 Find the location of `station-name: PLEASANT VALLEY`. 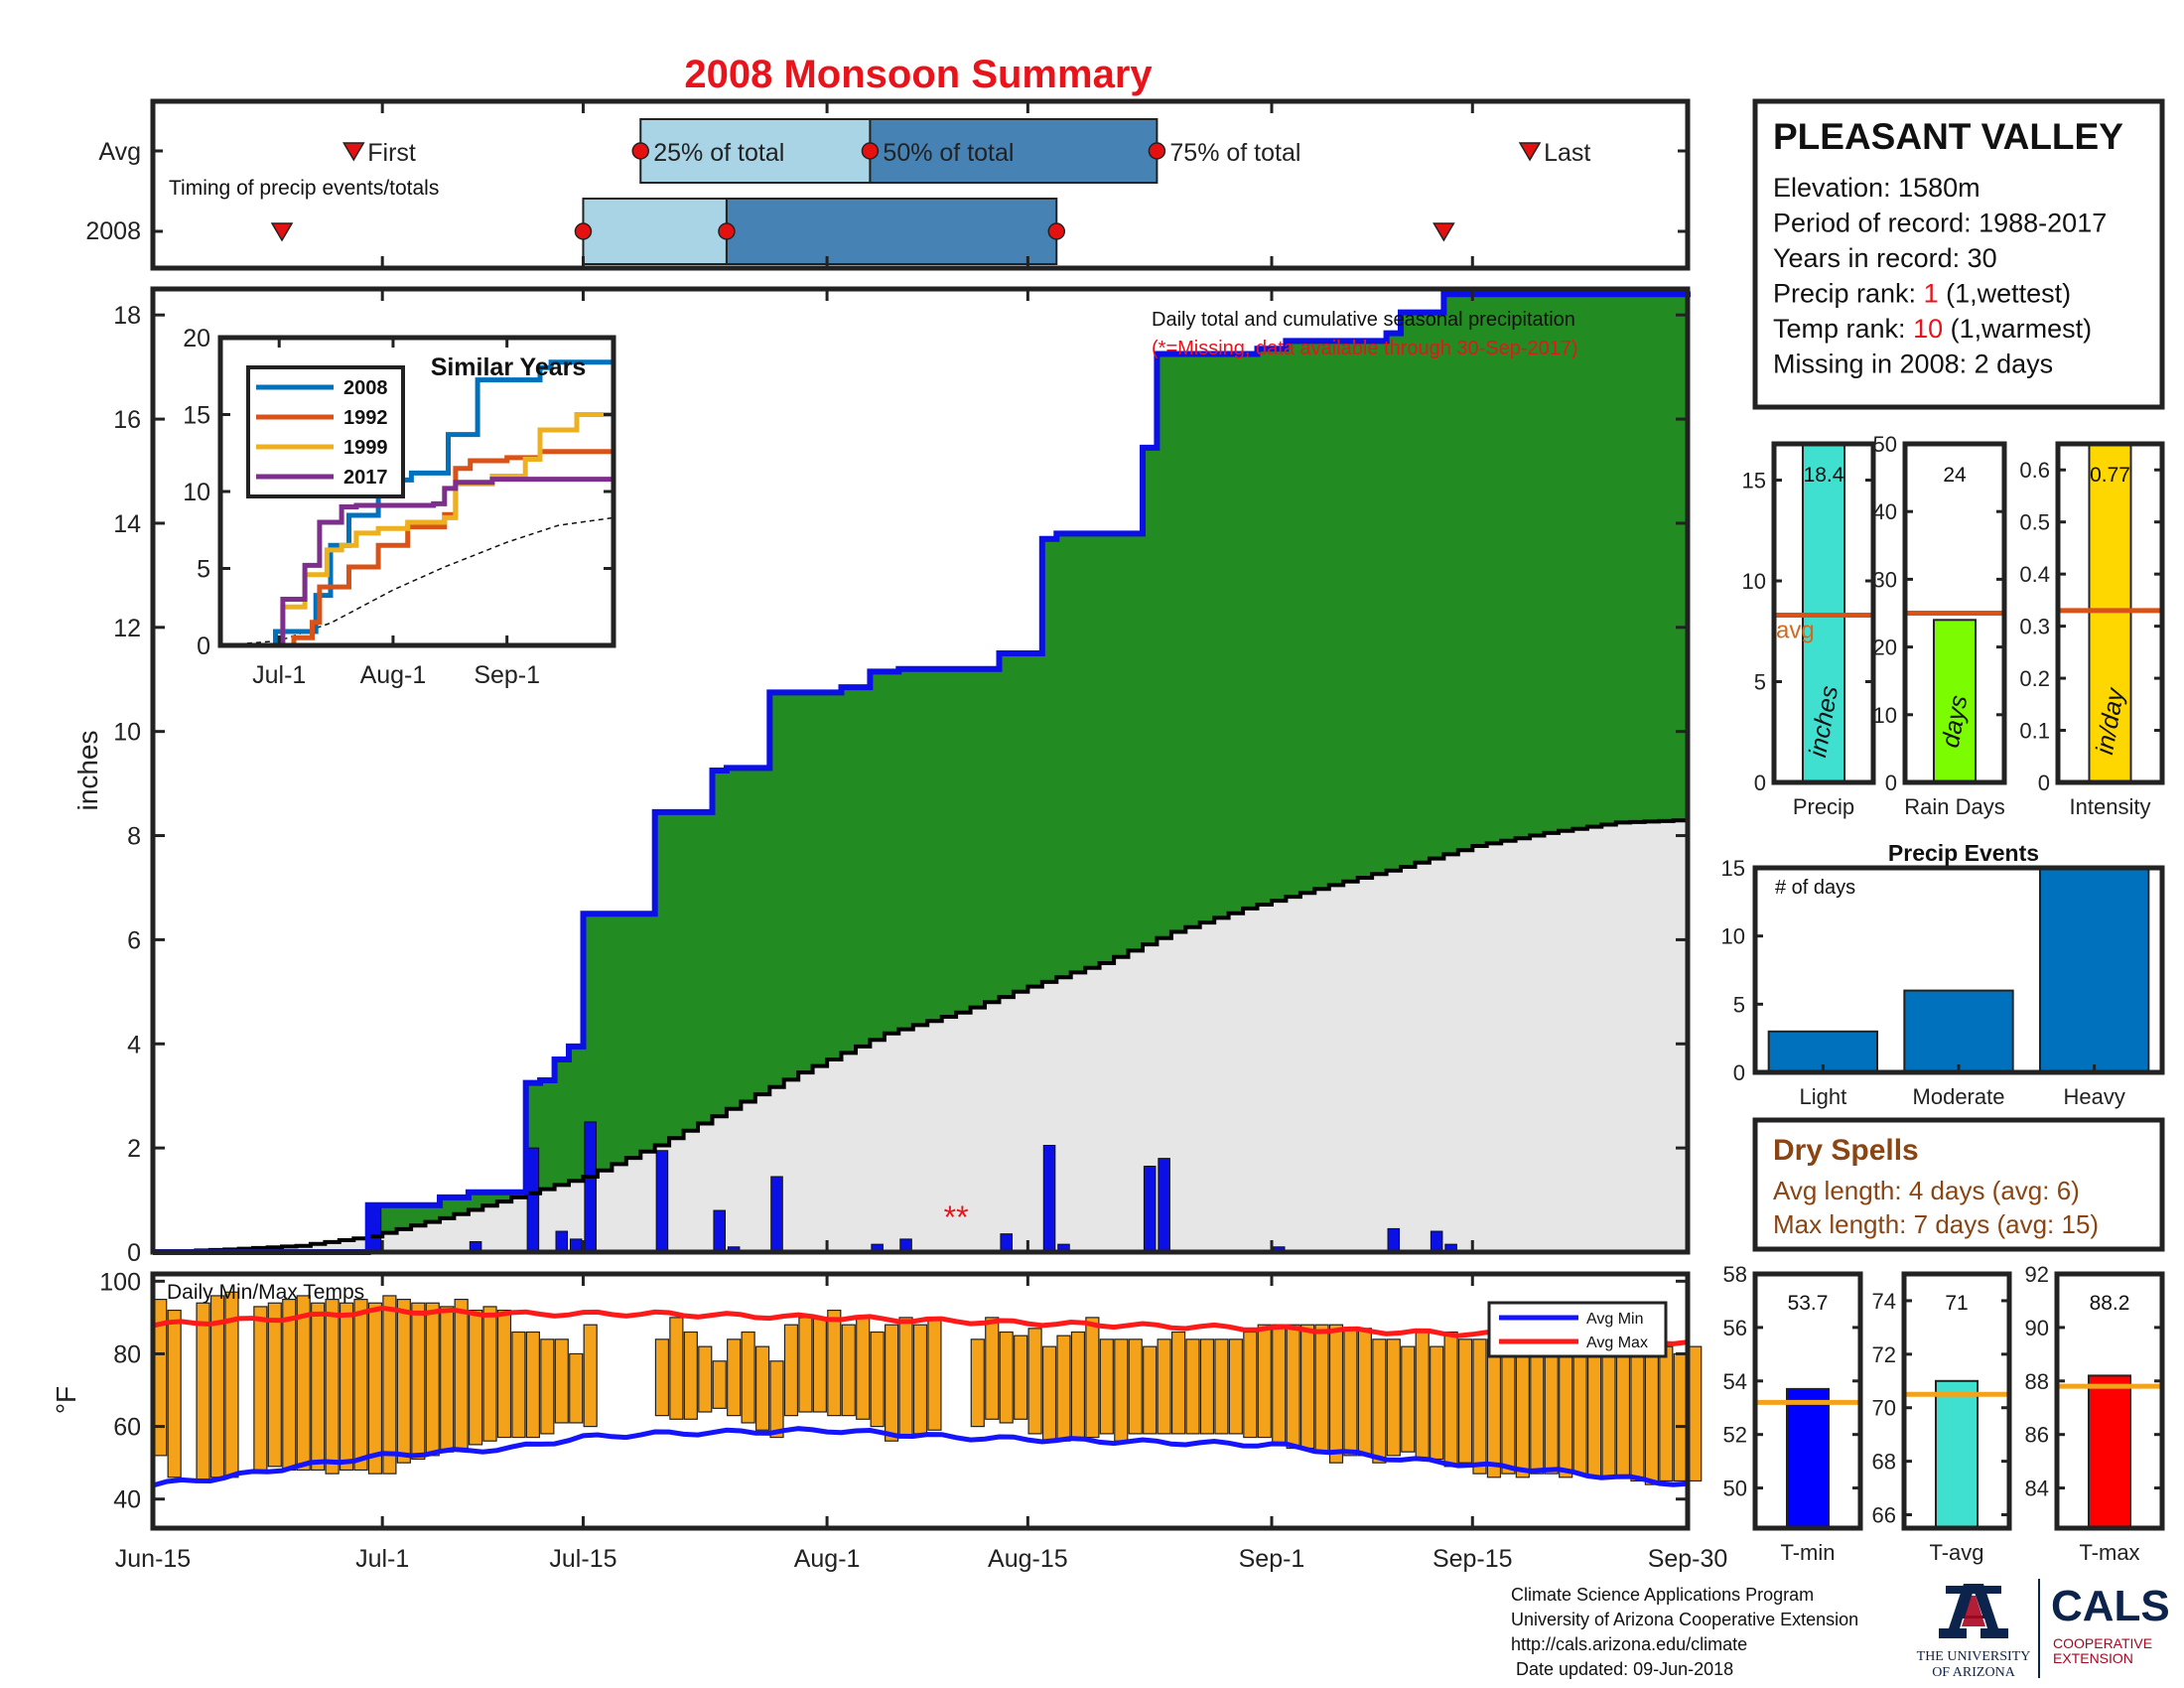

station-name: PLEASANT VALLEY is located at coordinates (1948, 136).